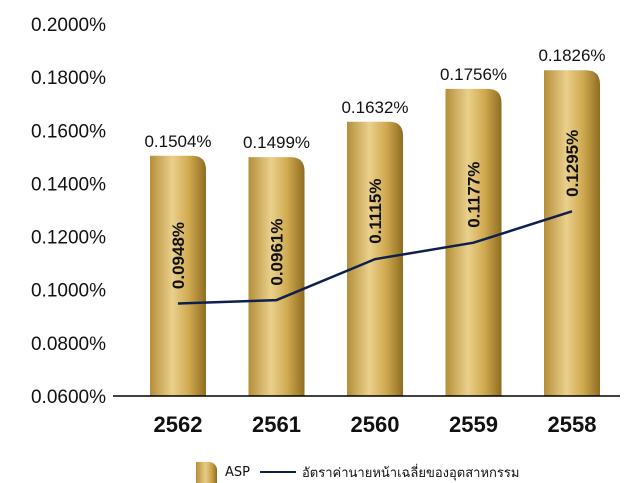  I want to click on x-tick-label: 2561, so click(276, 424).